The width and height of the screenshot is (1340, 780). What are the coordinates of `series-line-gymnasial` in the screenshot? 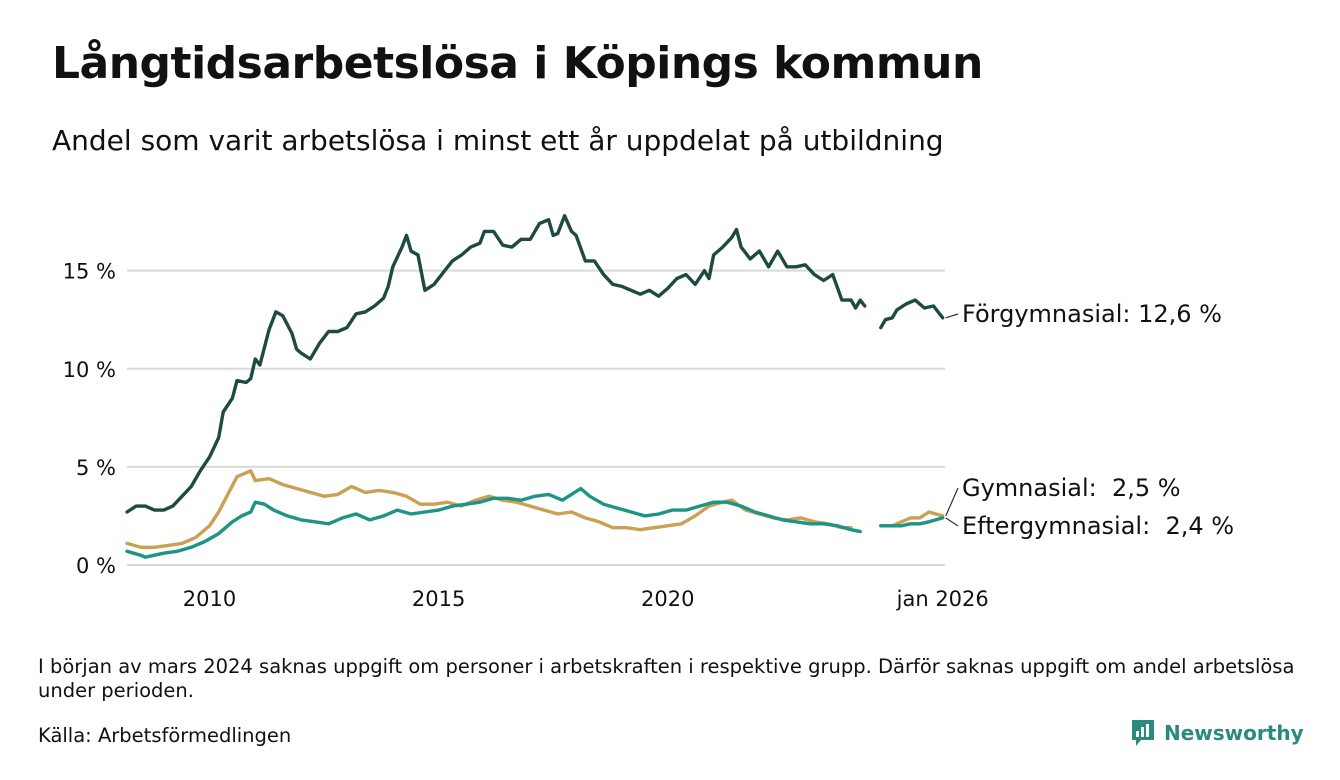 It's located at (489, 509).